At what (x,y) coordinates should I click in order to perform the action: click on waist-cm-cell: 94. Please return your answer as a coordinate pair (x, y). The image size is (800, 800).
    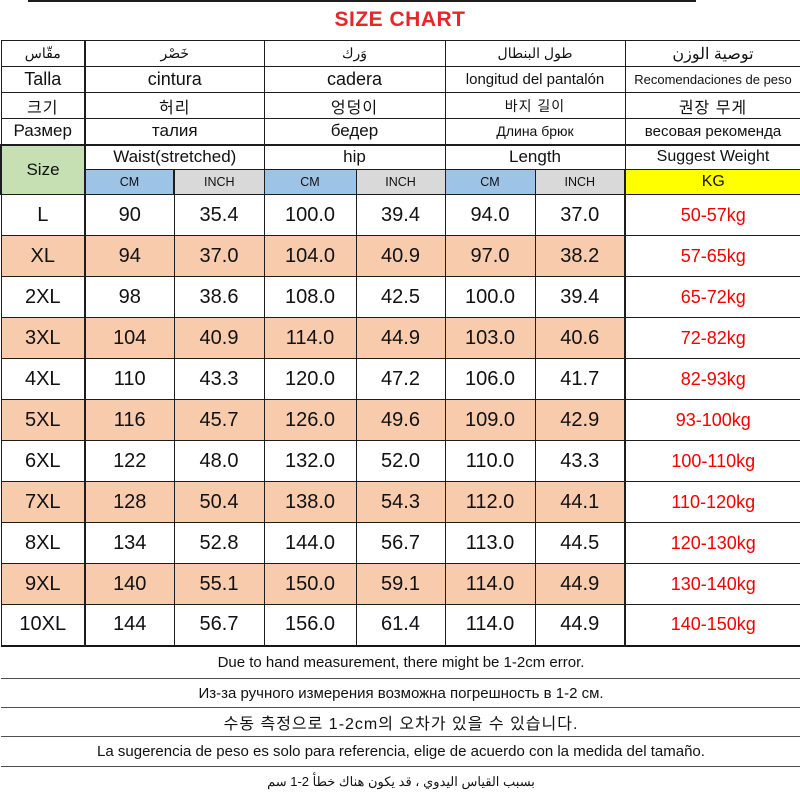
    Looking at the image, I should click on (129, 256).